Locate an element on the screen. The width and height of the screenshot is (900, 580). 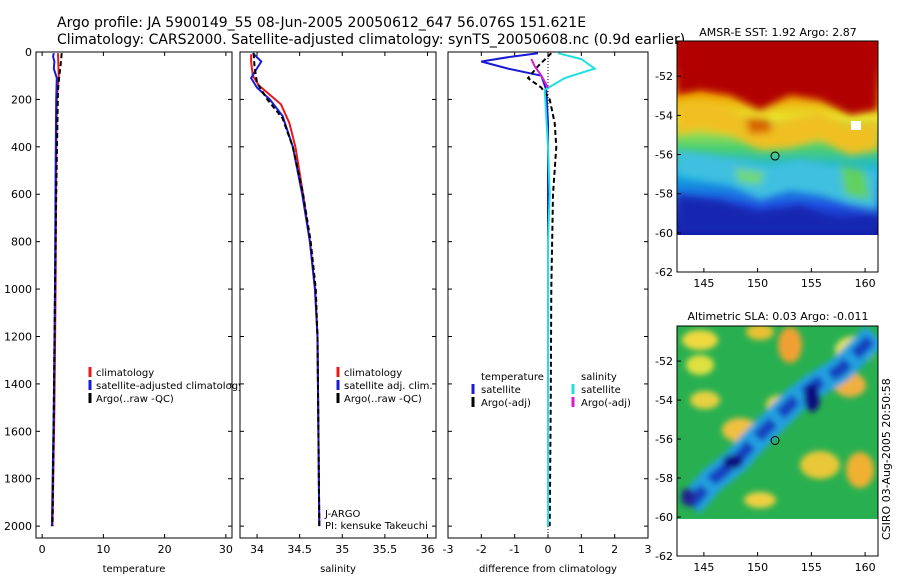
x-axis-label: difference from climatology is located at coordinates (548, 569).